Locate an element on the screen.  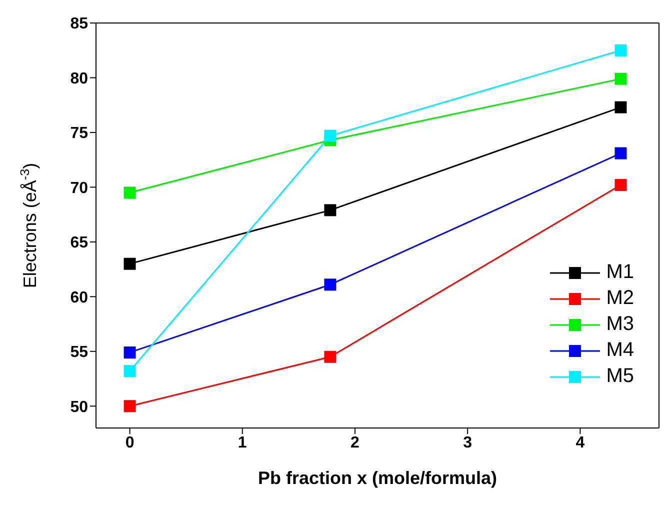
x-tick-label: 0 is located at coordinates (129, 443).